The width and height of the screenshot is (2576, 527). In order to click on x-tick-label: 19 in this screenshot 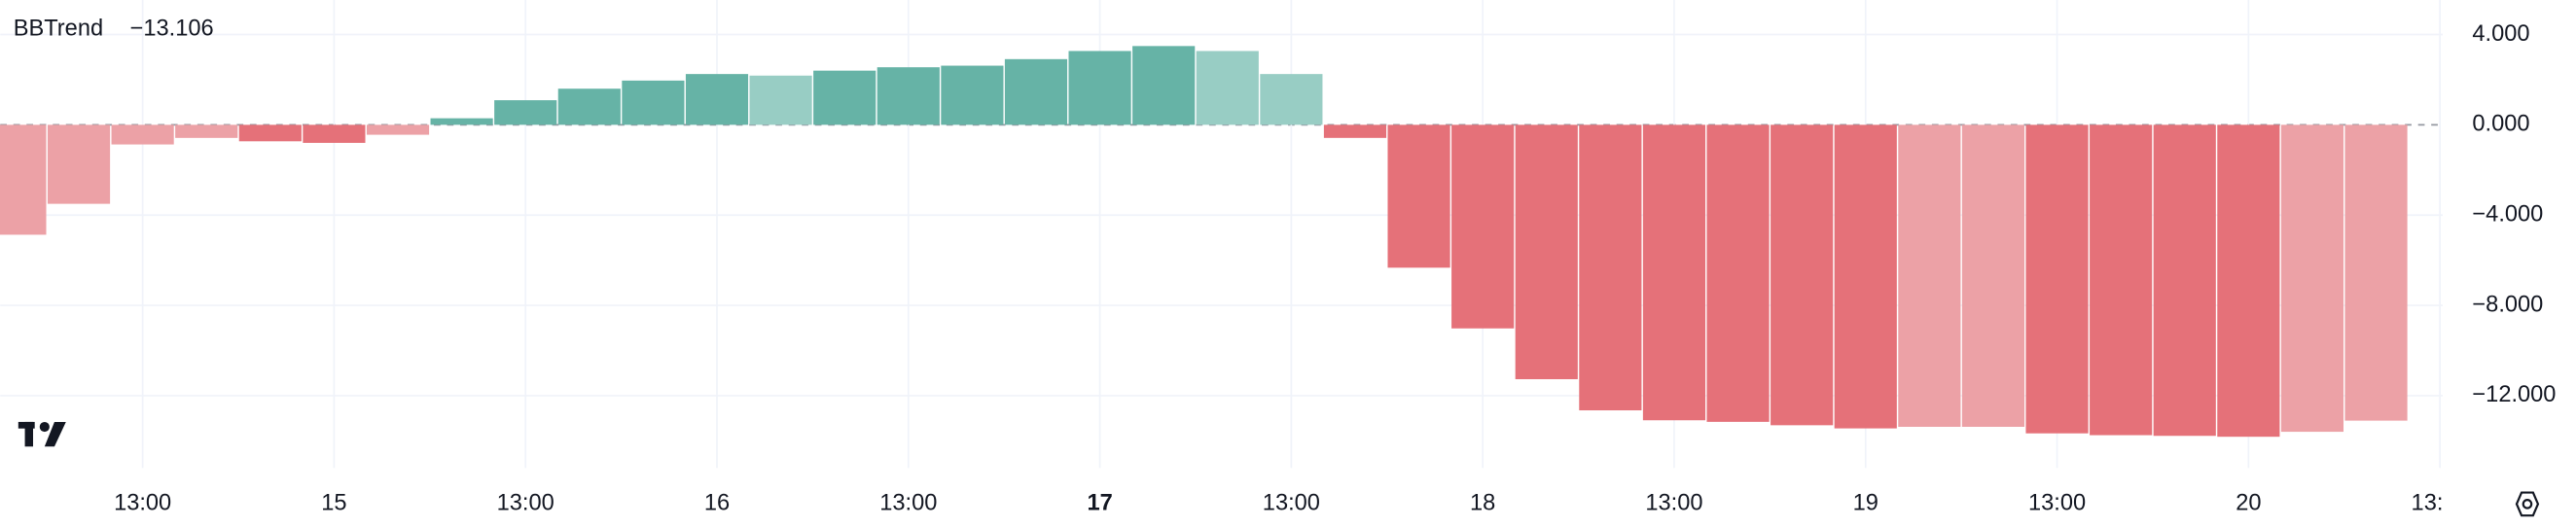, I will do `click(1865, 504)`.